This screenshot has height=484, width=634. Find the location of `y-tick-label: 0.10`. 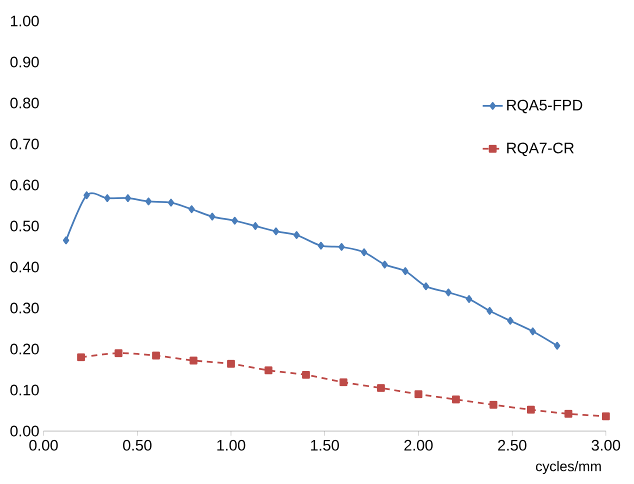

y-tick-label: 0.10 is located at coordinates (24, 390).